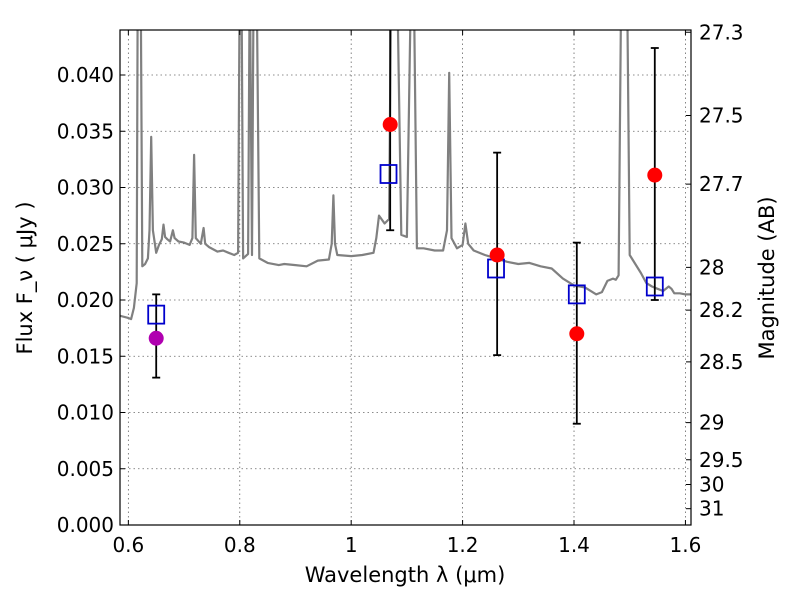  What do you see at coordinates (85, 131) in the screenshot?
I see `y-tick-label: 0.035` at bounding box center [85, 131].